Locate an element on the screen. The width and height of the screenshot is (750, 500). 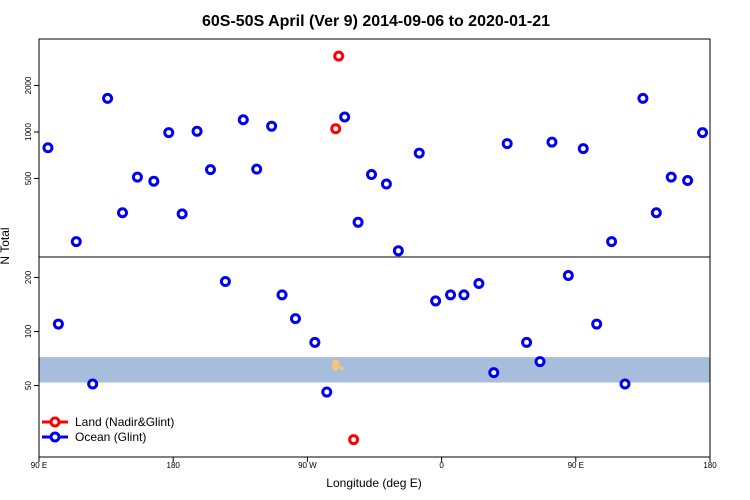
y-tick-label: 1000 is located at coordinates (28, 132).